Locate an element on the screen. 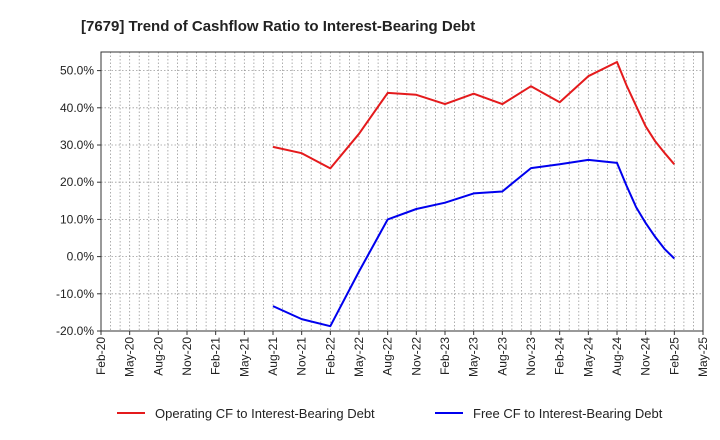 This screenshot has height=440, width=720. x-tick-label: Feb-24 is located at coordinates (560, 356).